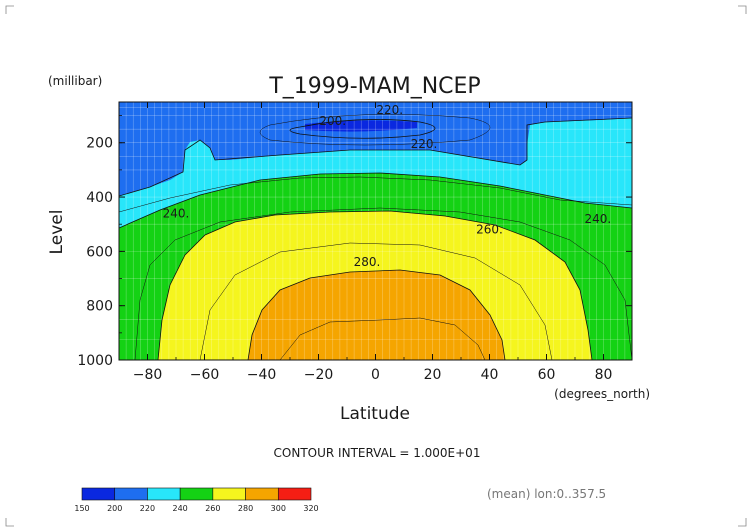  I want to click on x-tick-label: −60, so click(205, 375).